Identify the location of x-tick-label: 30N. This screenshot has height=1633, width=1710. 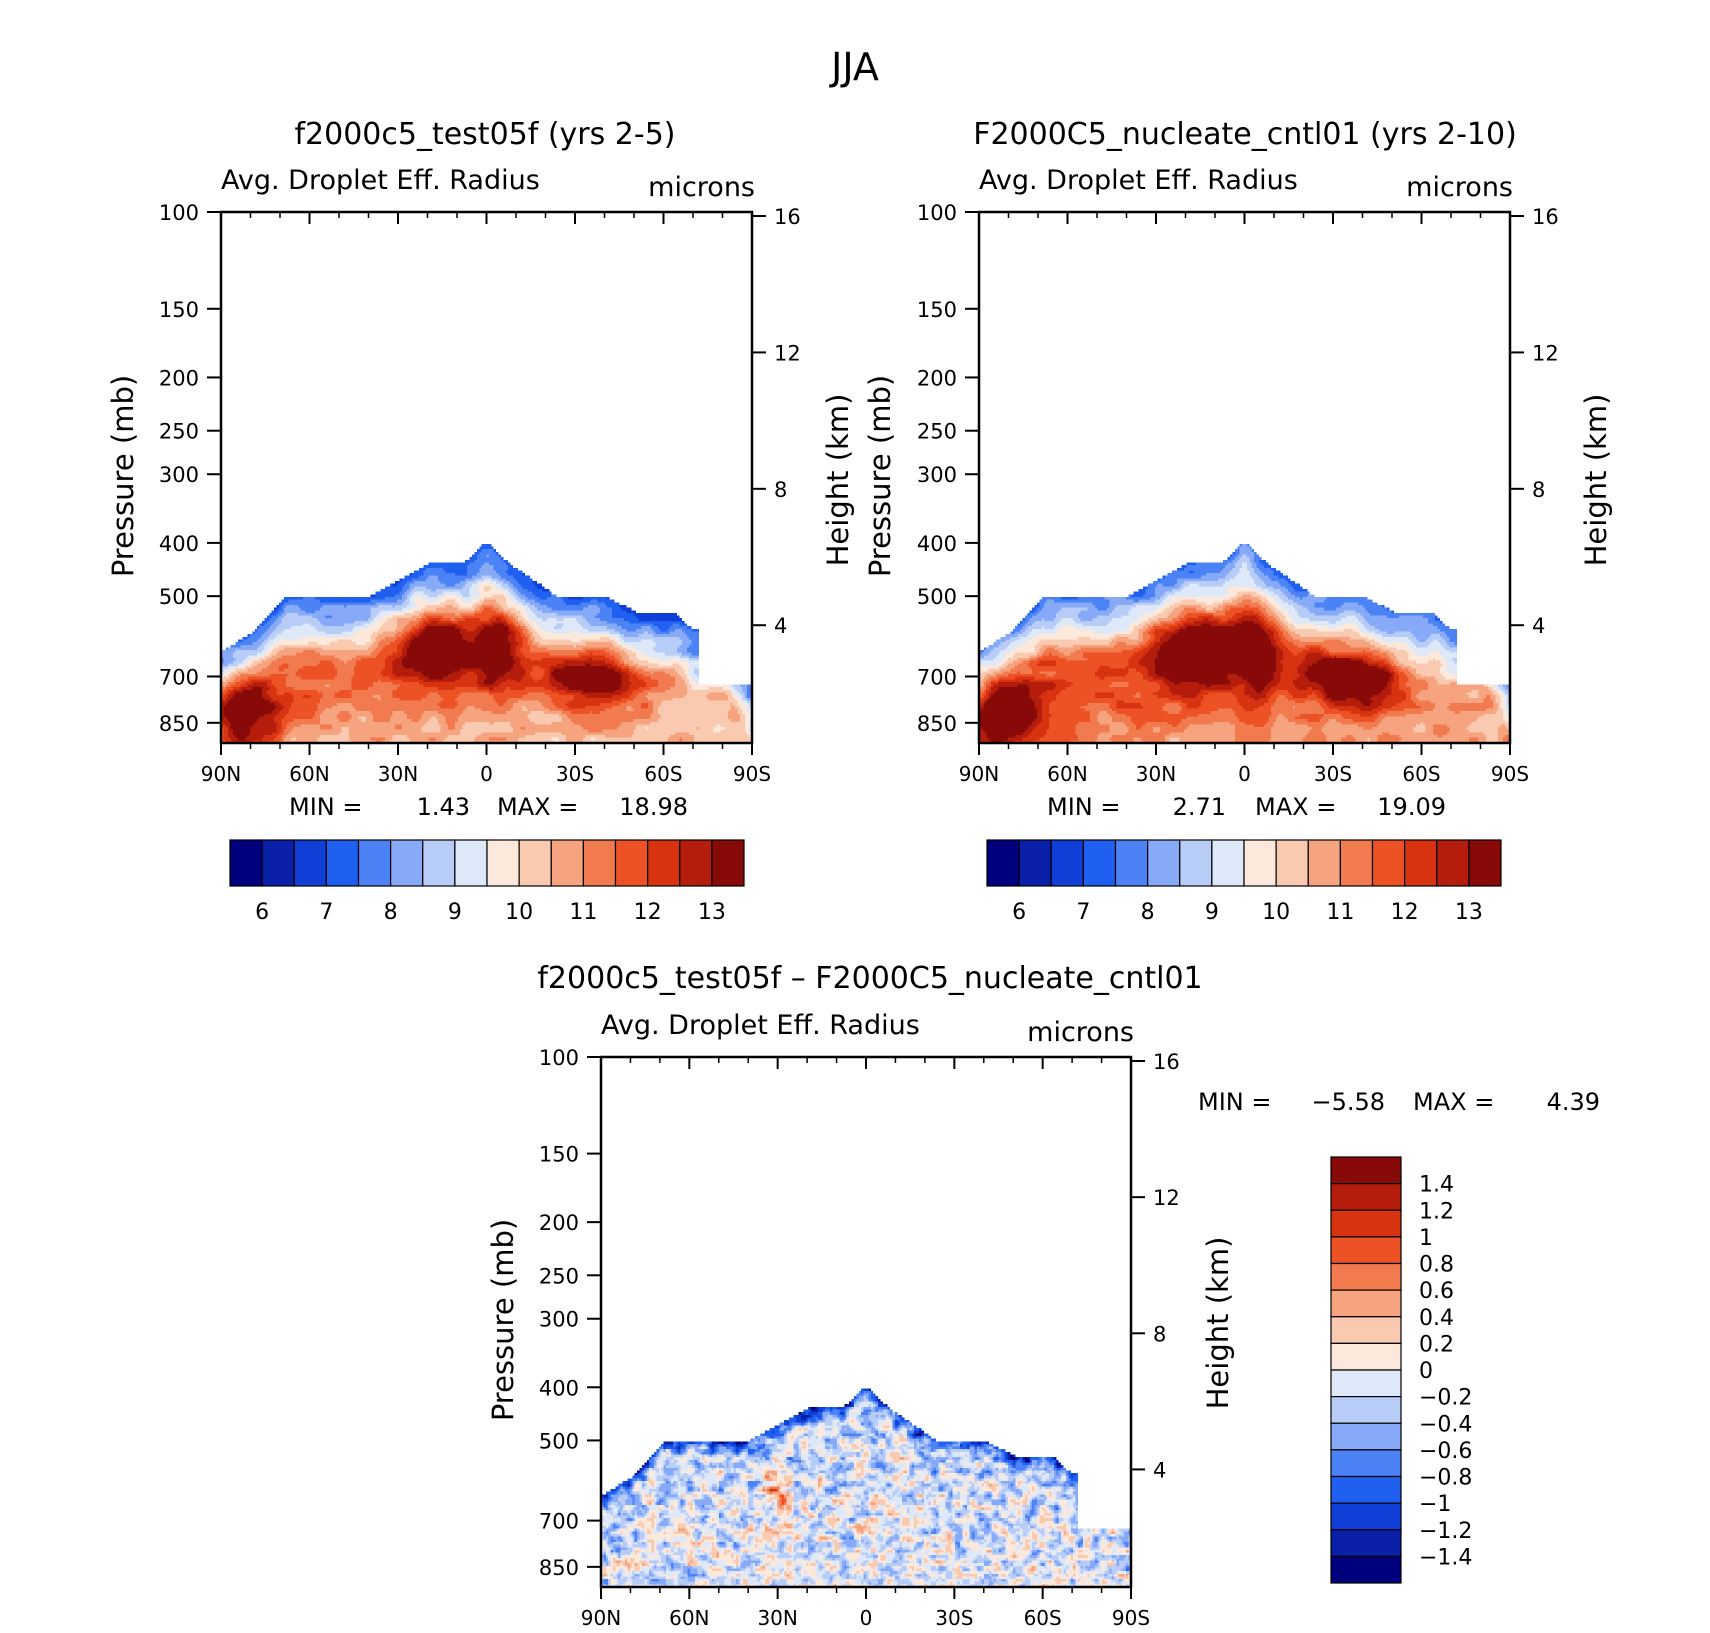
(398, 774).